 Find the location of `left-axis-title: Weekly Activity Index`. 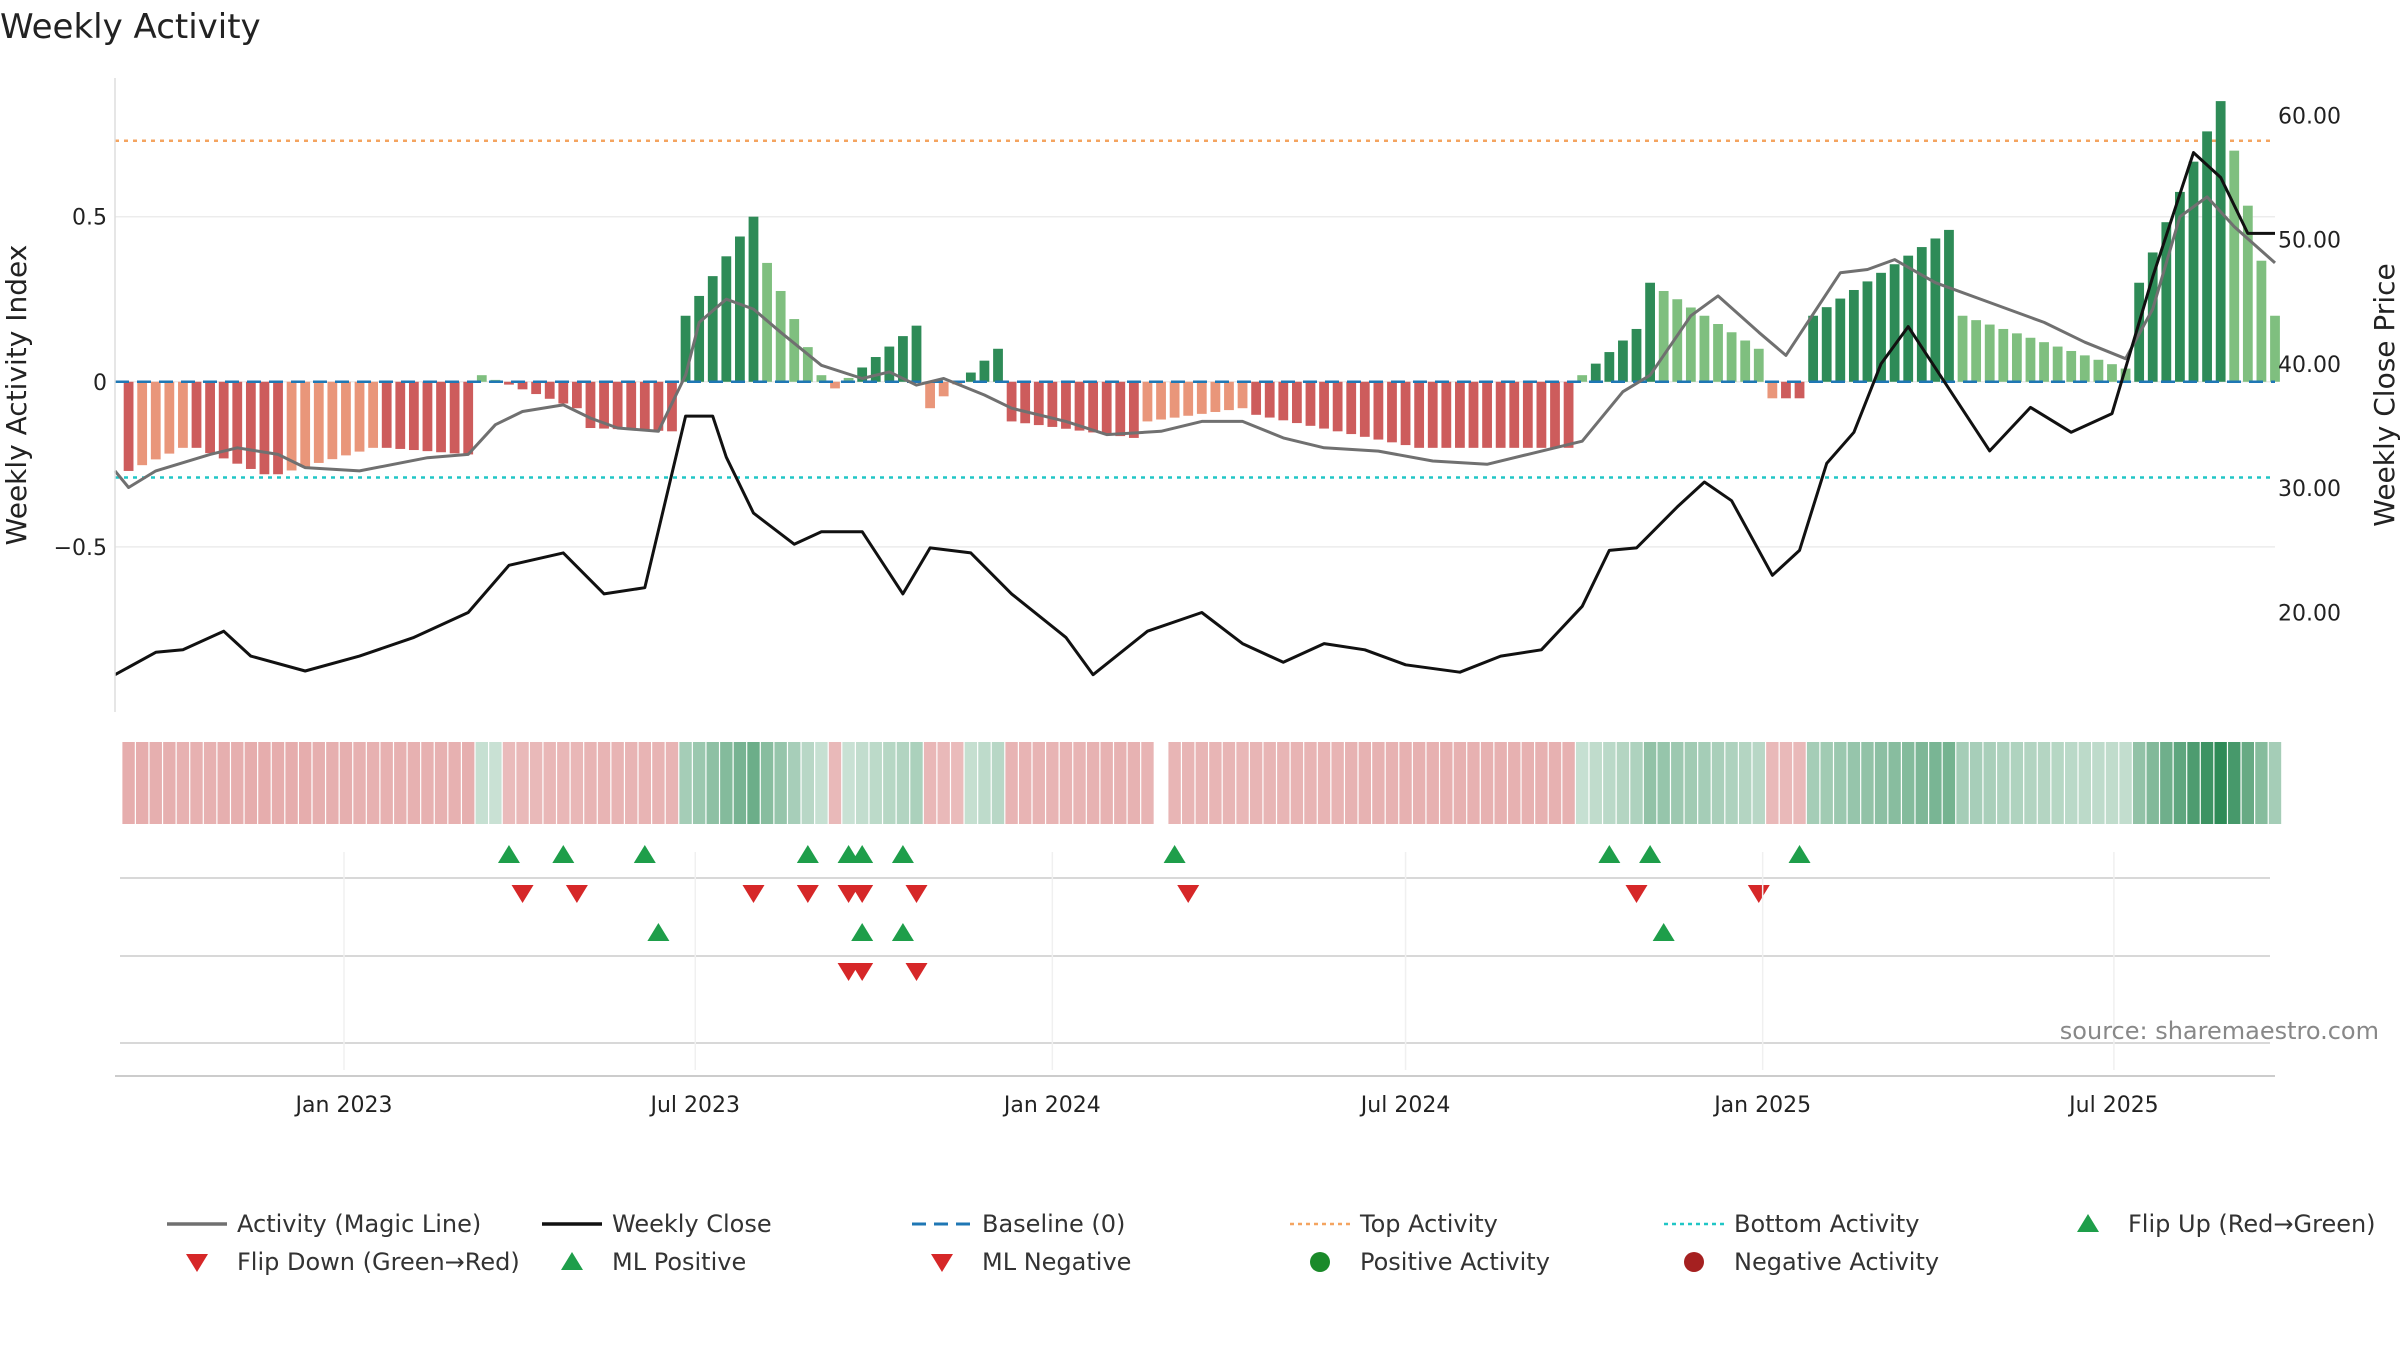

left-axis-title: Weekly Activity Index is located at coordinates (16, 395).